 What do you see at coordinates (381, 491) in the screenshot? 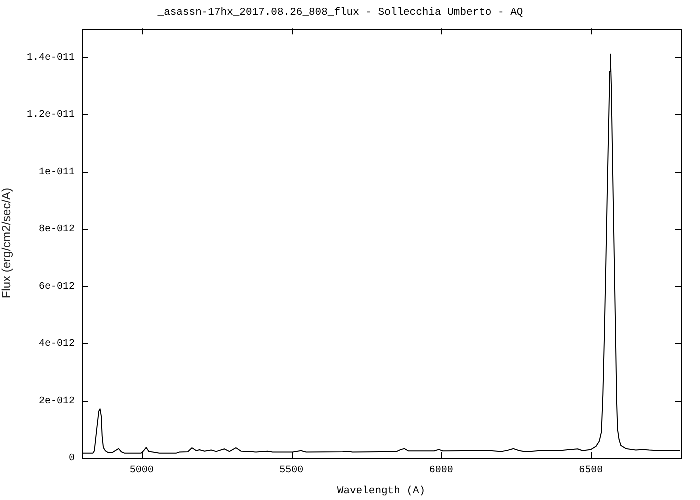
I see `x-axis-title: Wavelength (A)` at bounding box center [381, 491].